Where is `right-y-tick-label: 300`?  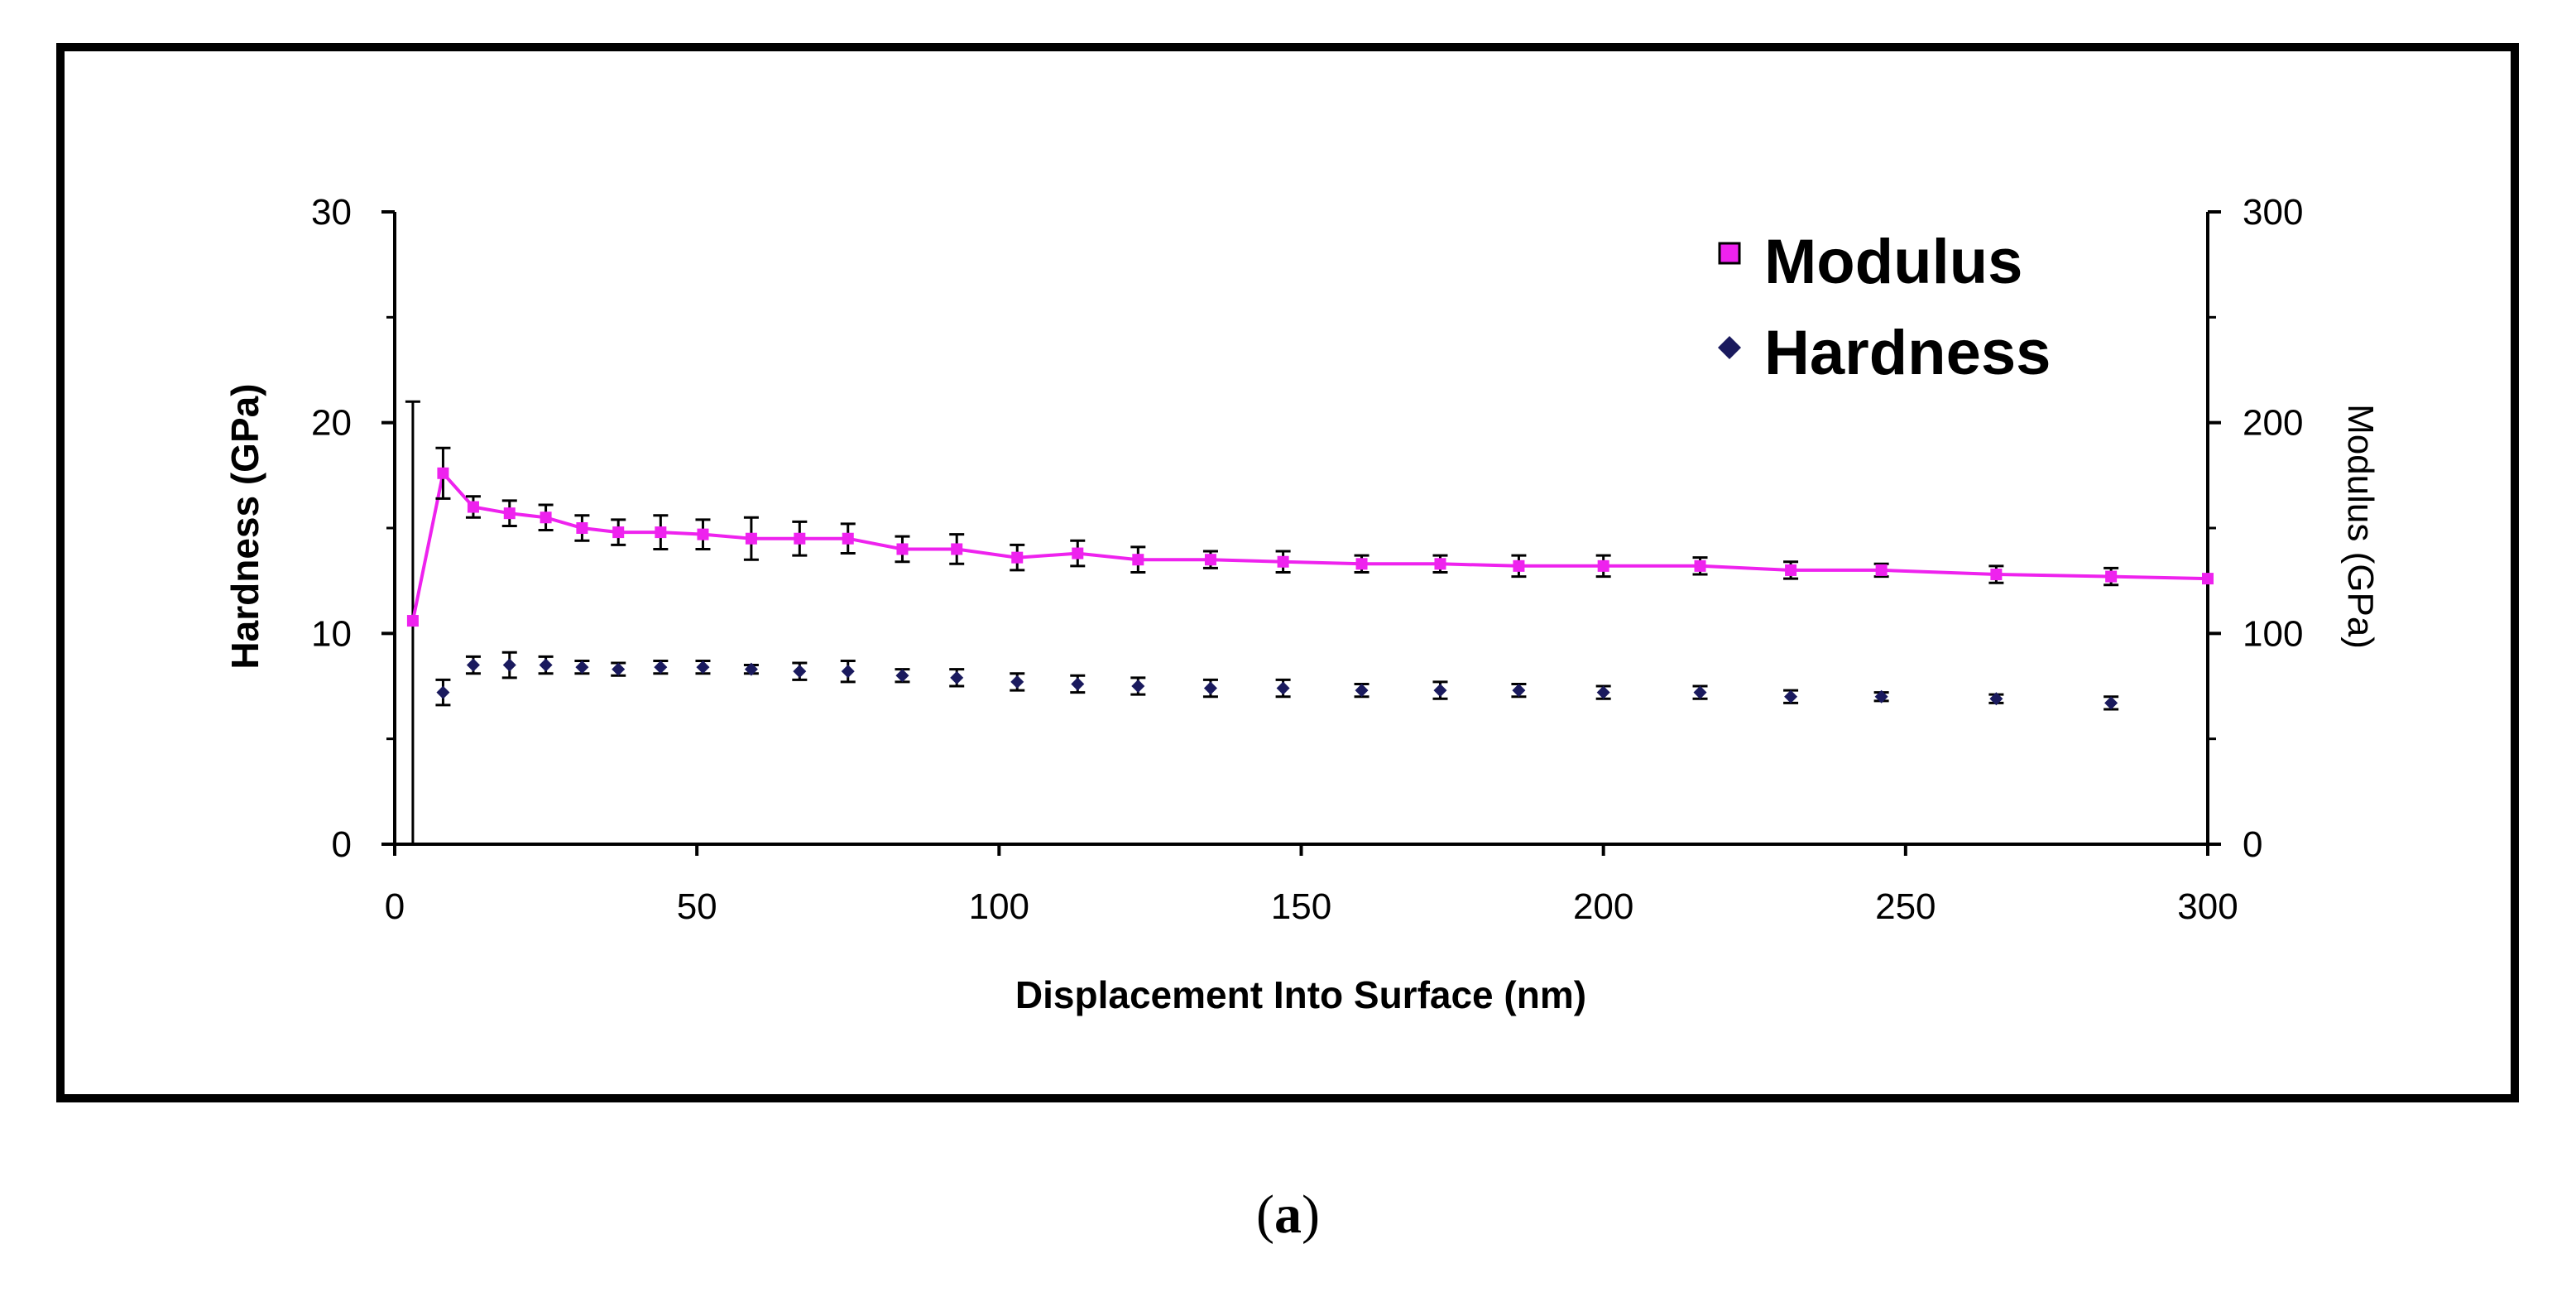
right-y-tick-label: 300 is located at coordinates (2273, 213).